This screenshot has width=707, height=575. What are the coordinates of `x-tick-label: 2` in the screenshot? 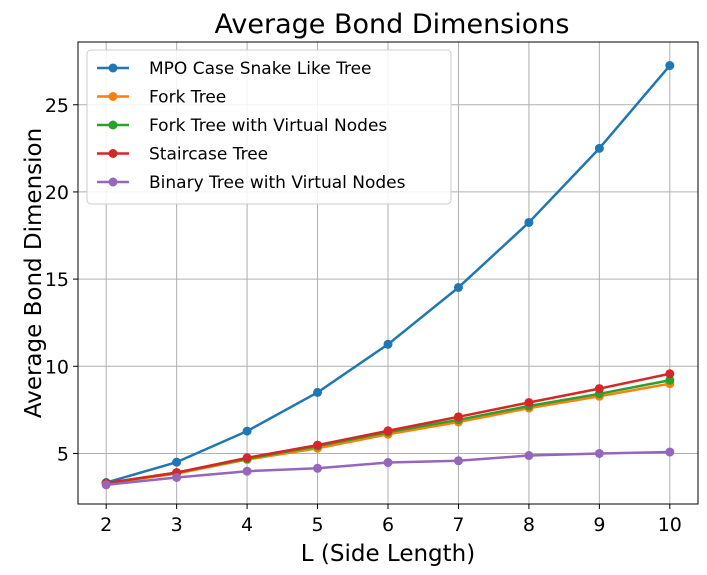 It's located at (106, 525).